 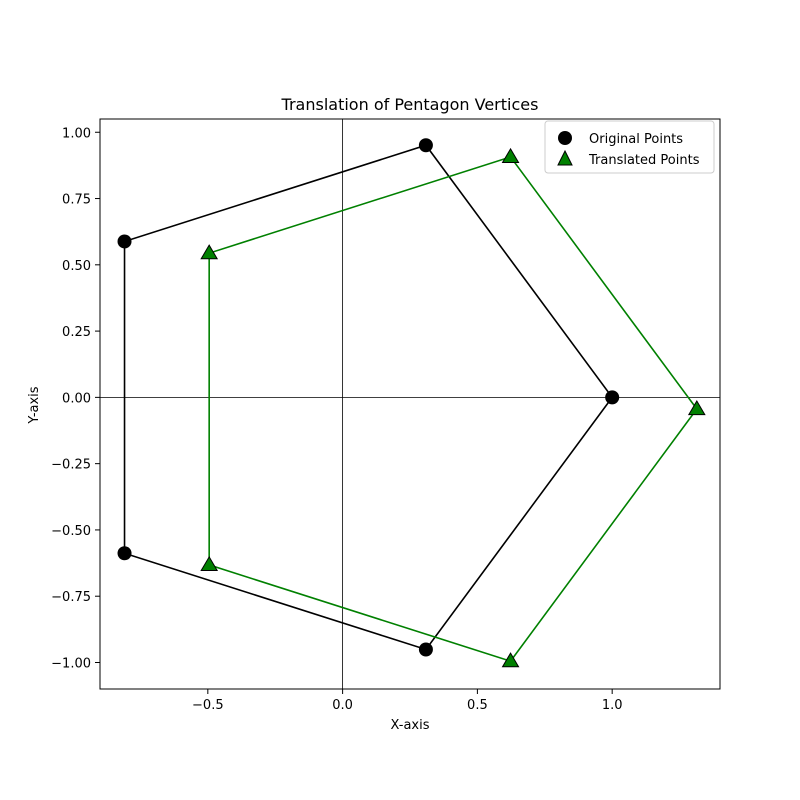 What do you see at coordinates (76, 332) in the screenshot?
I see `y-tick-label: 0.25` at bounding box center [76, 332].